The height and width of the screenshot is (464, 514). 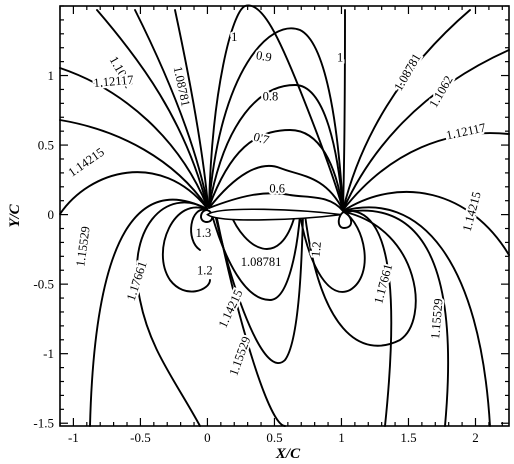 What do you see at coordinates (274, 214) in the screenshot?
I see `airfoil-shape` at bounding box center [274, 214].